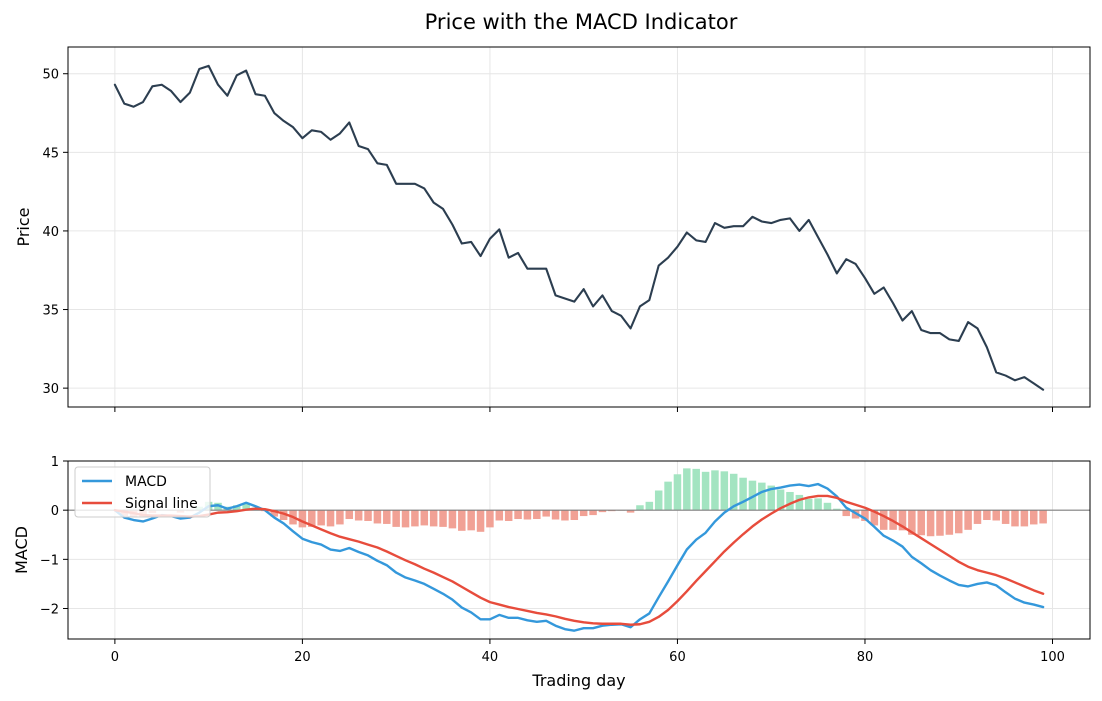 The height and width of the screenshot is (701, 1102). I want to click on price-y-tick-label: 45, so click(50, 153).